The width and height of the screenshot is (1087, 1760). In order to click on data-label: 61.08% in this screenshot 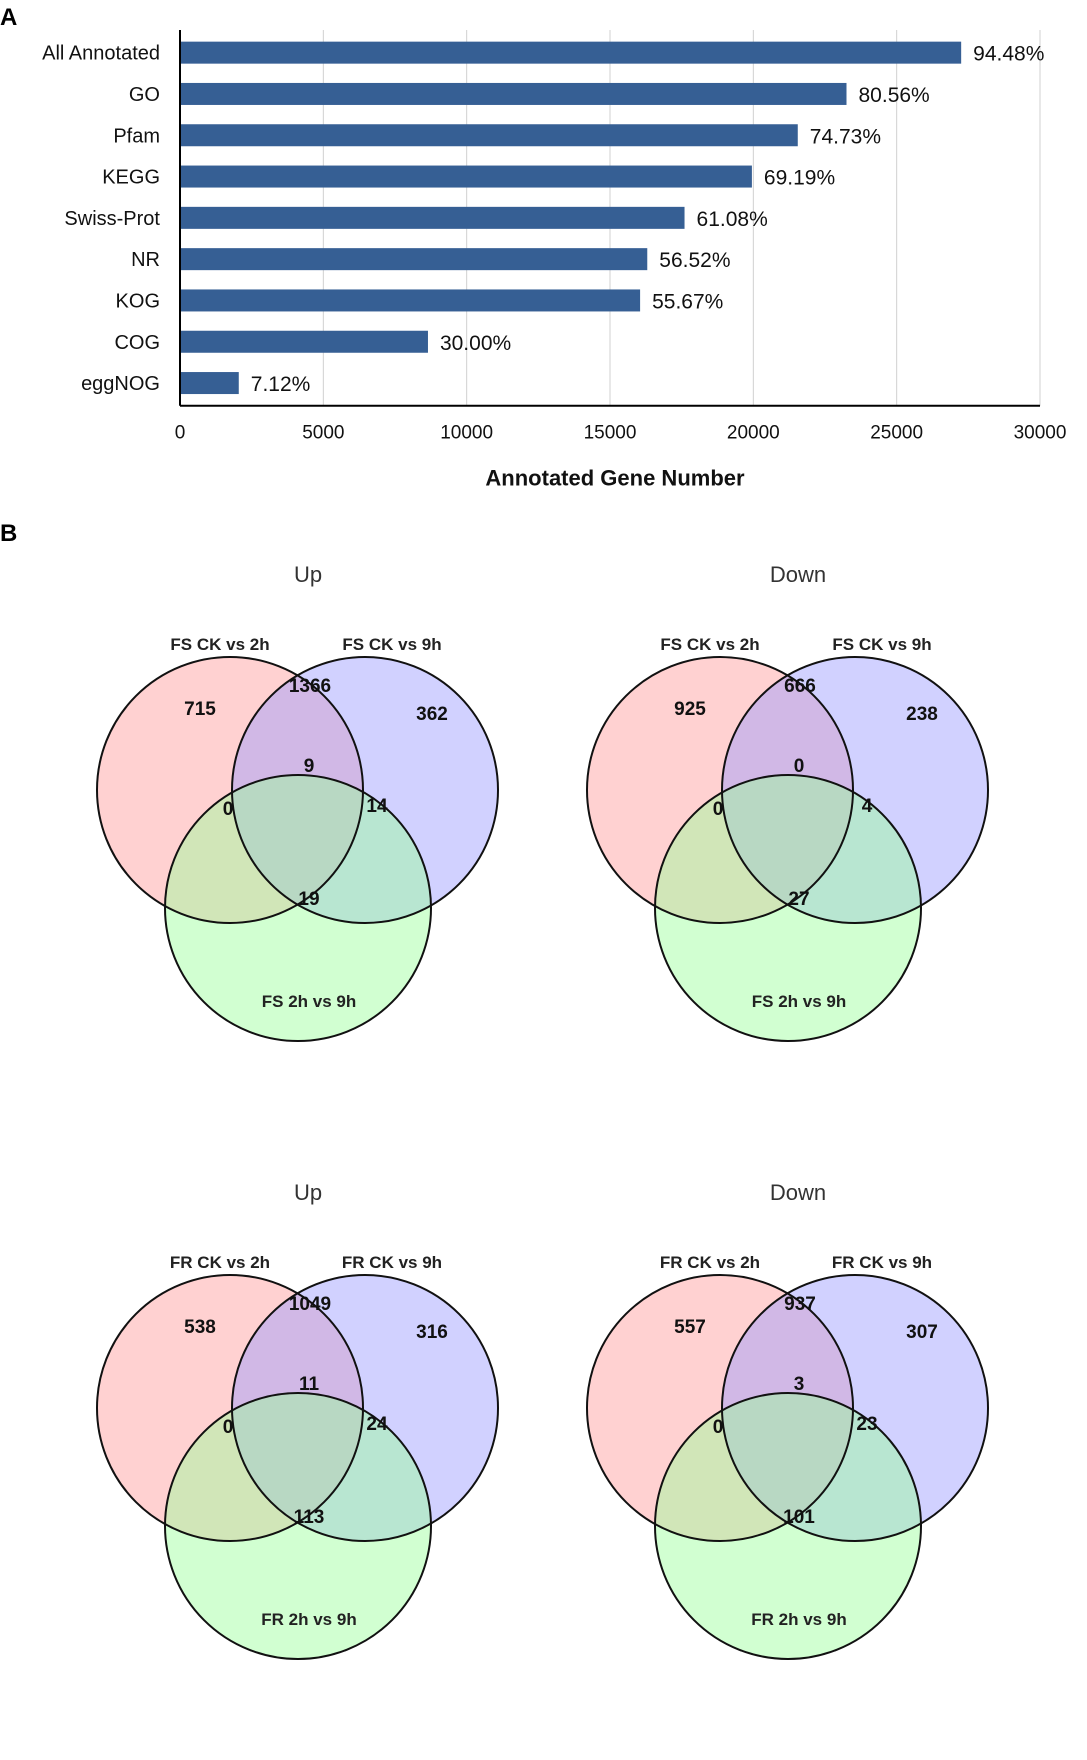, I will do `click(732, 219)`.